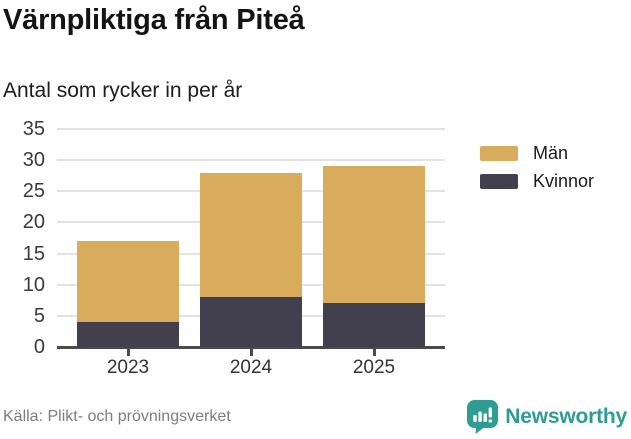 Image resolution: width=631 pixels, height=439 pixels. Describe the element at coordinates (374, 352) in the screenshot. I see `x-axis-tick-2025` at that location.